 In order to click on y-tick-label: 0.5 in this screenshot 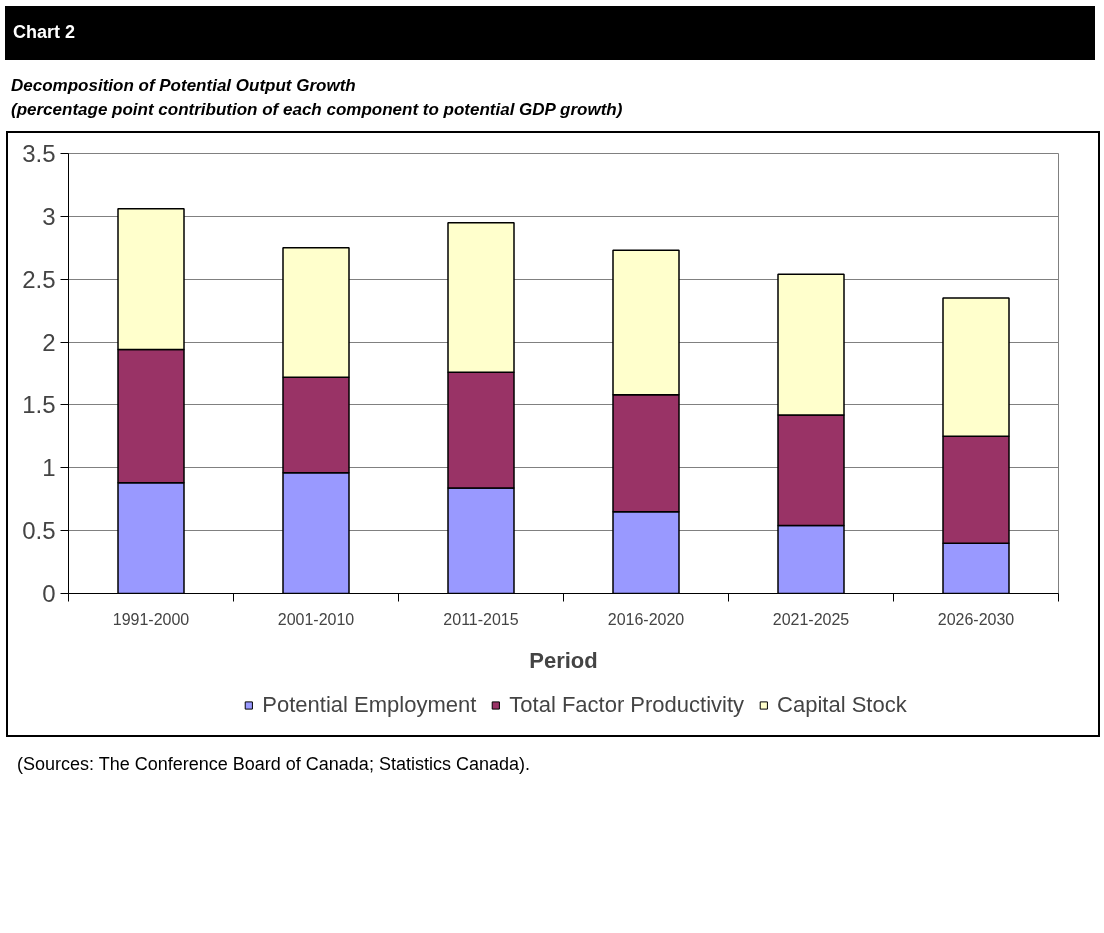, I will do `click(39, 531)`.